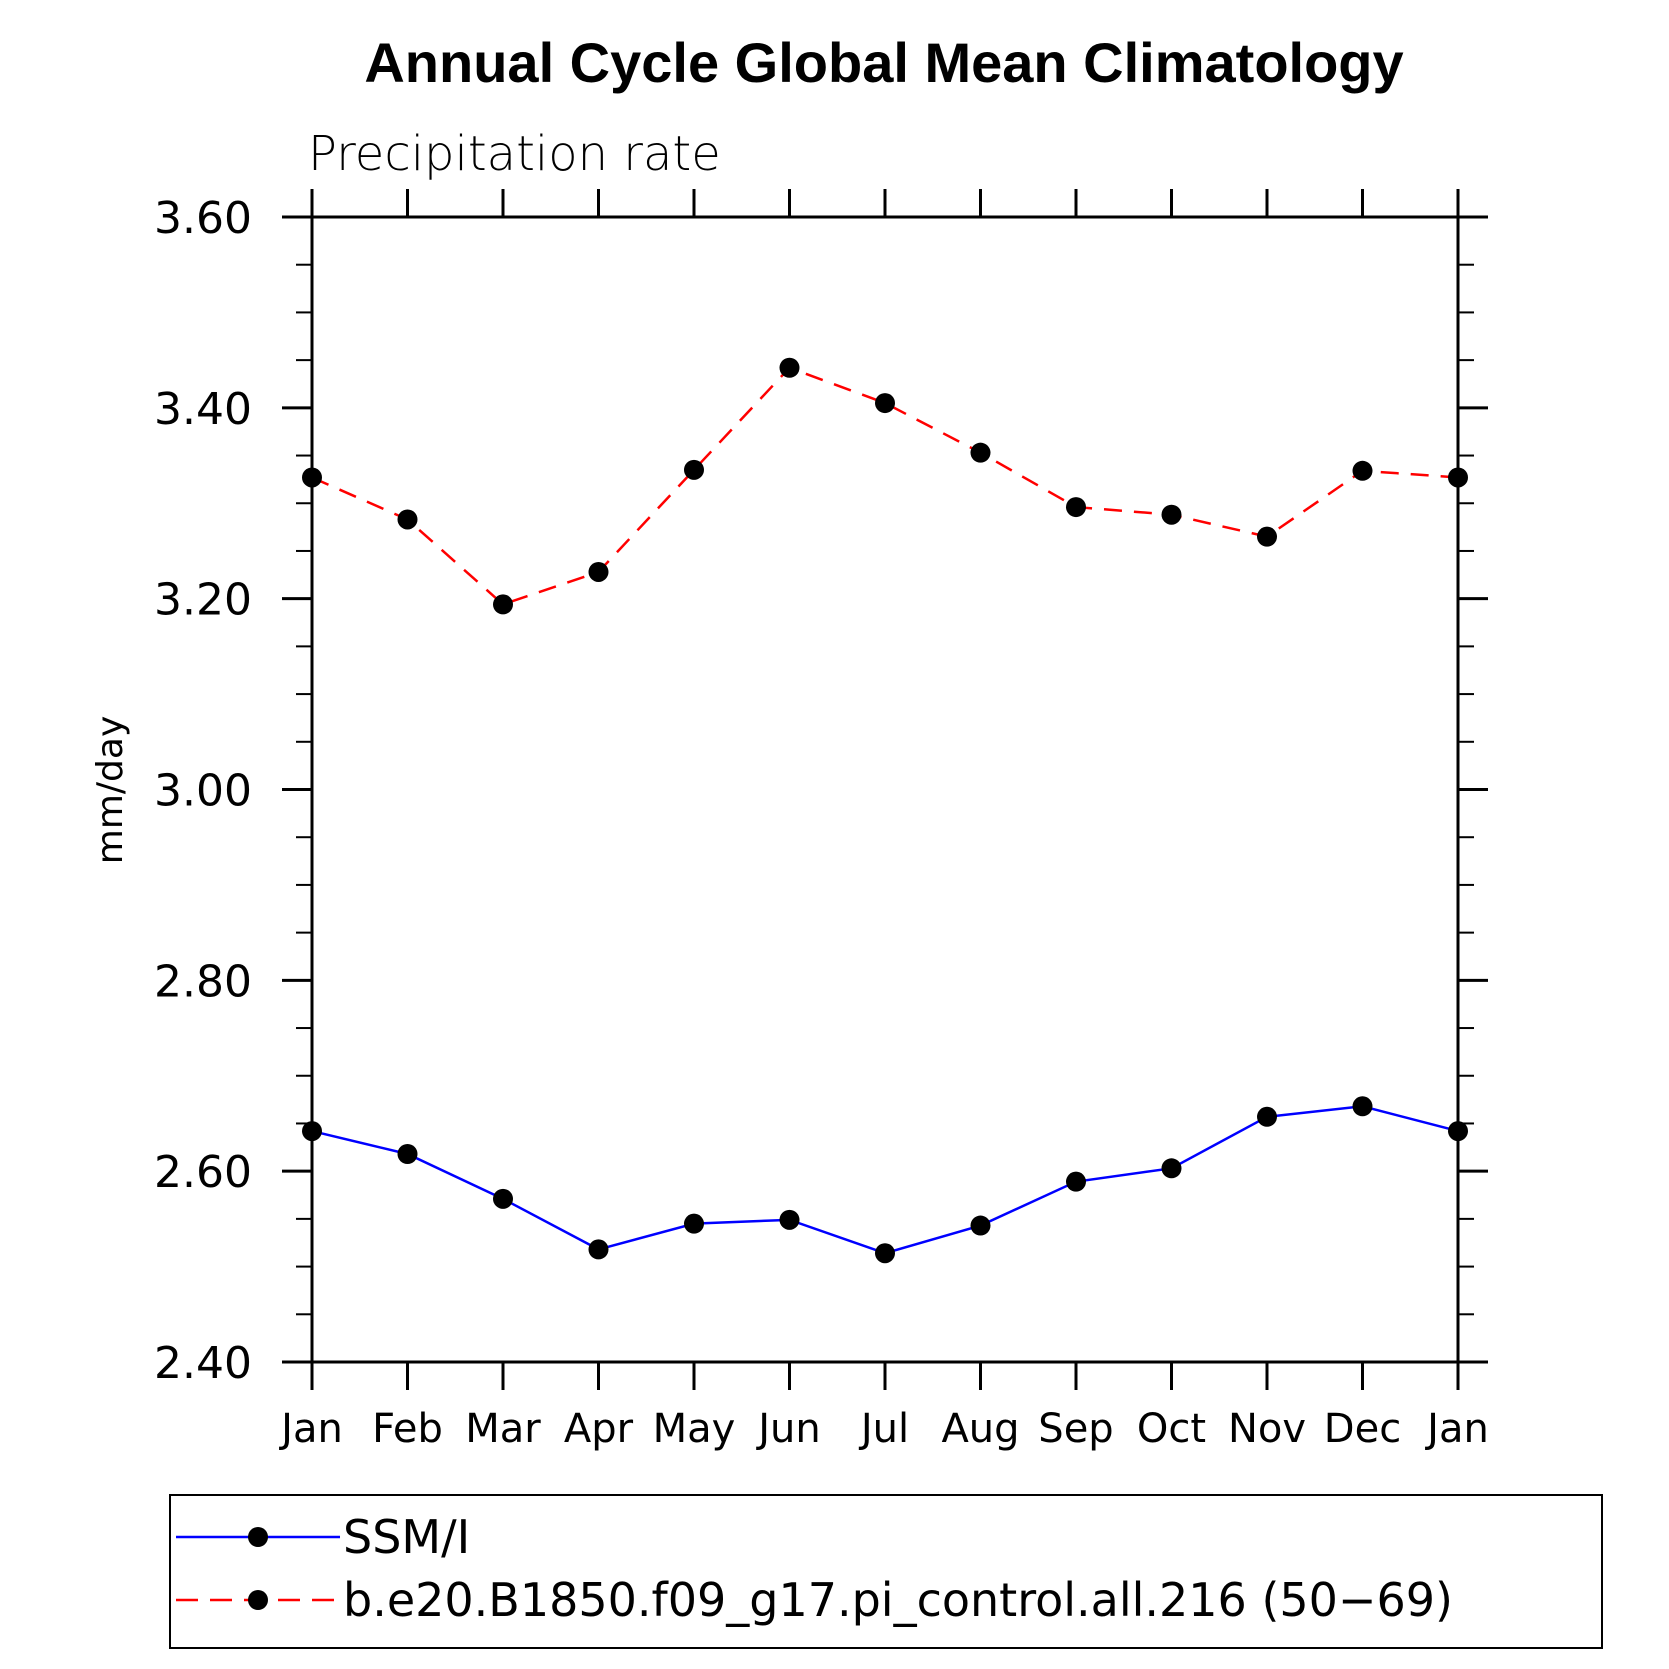  I want to click on x-tick-label: Feb, so click(407, 1429).